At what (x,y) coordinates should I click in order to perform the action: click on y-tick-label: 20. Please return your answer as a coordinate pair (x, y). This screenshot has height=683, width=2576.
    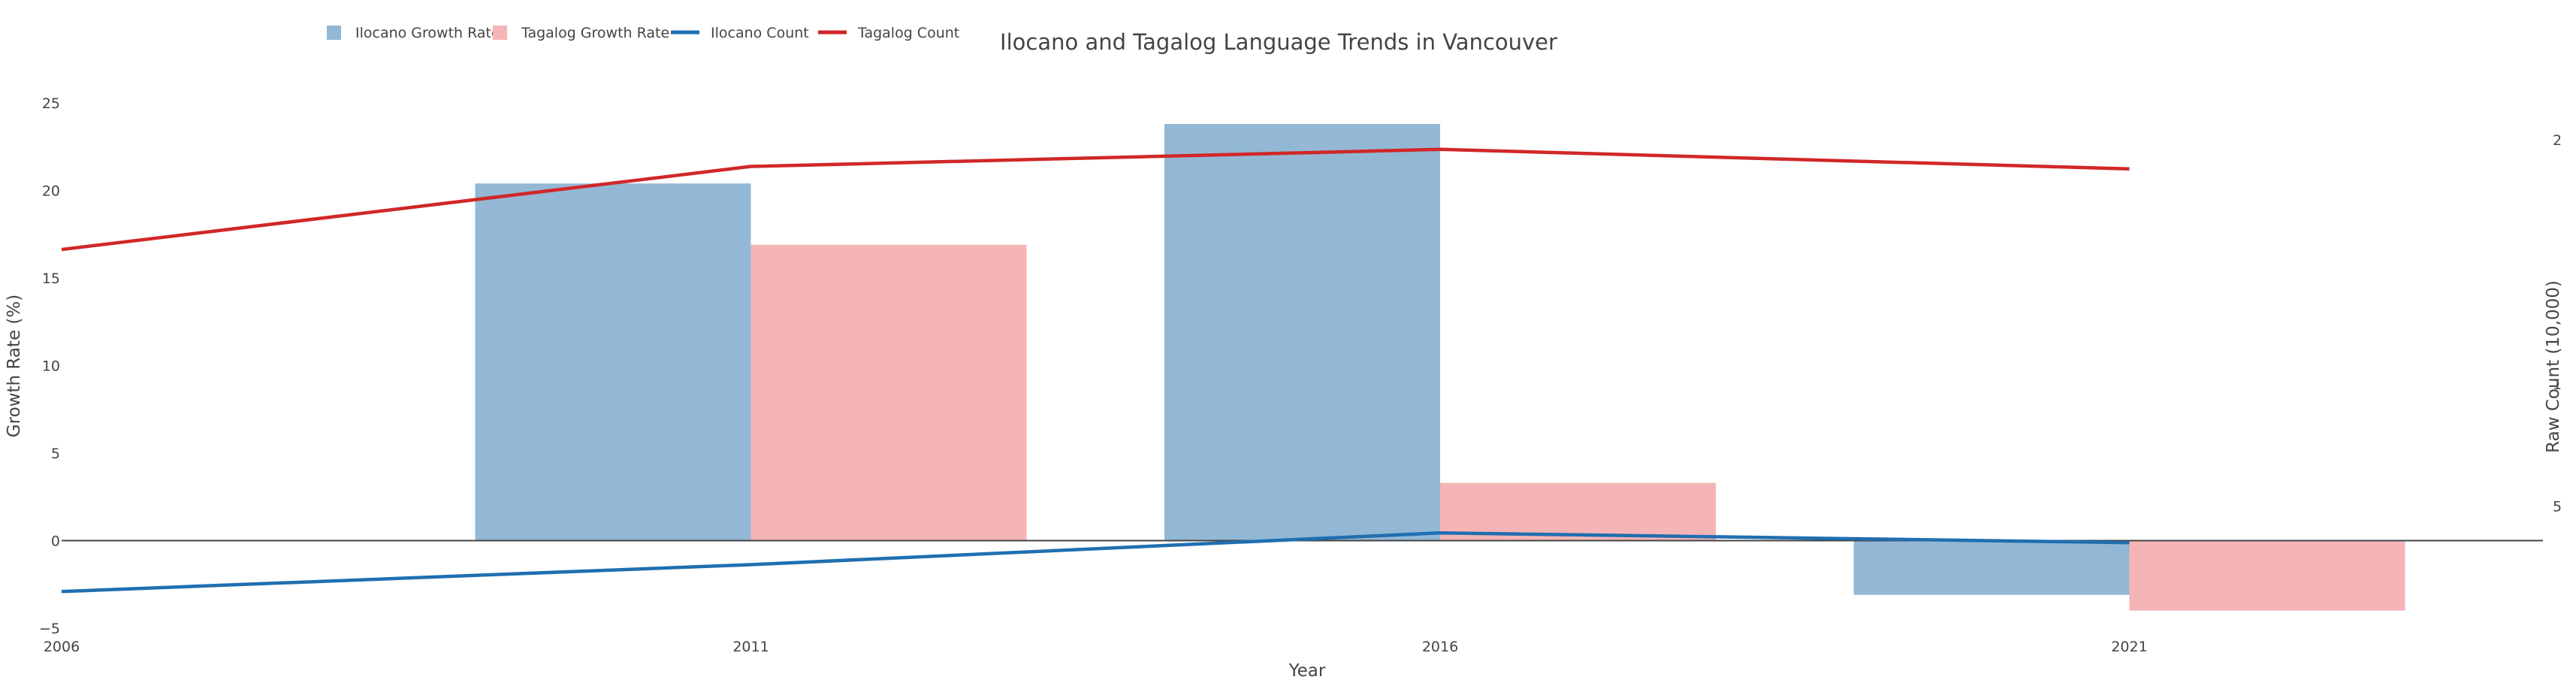
    Looking at the image, I should click on (51, 191).